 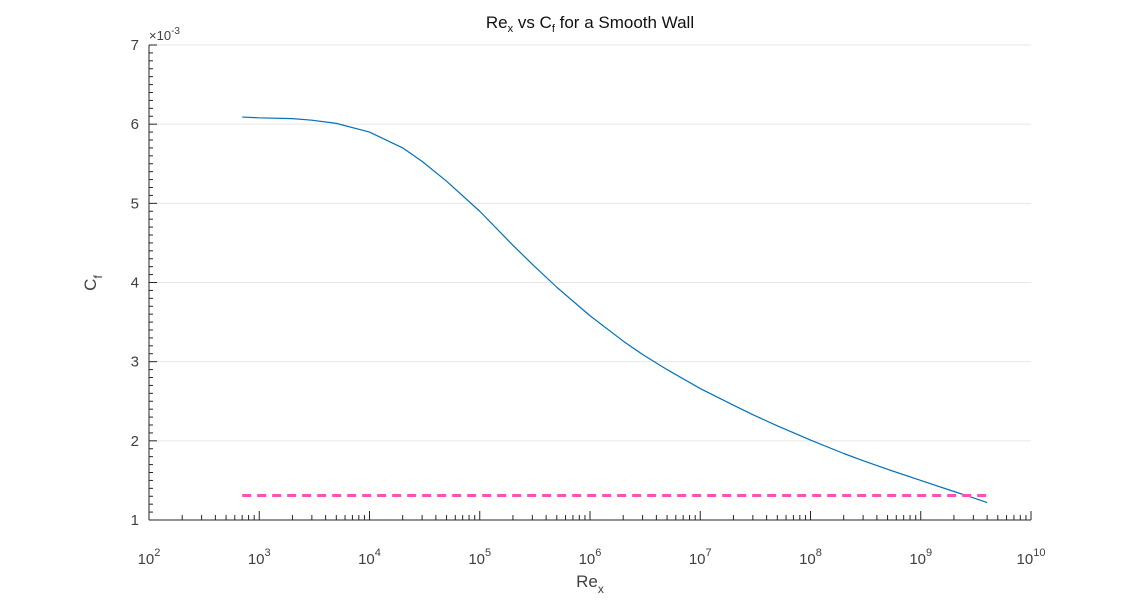 What do you see at coordinates (511, 29) in the screenshot?
I see `chart-title-main-subscript: x` at bounding box center [511, 29].